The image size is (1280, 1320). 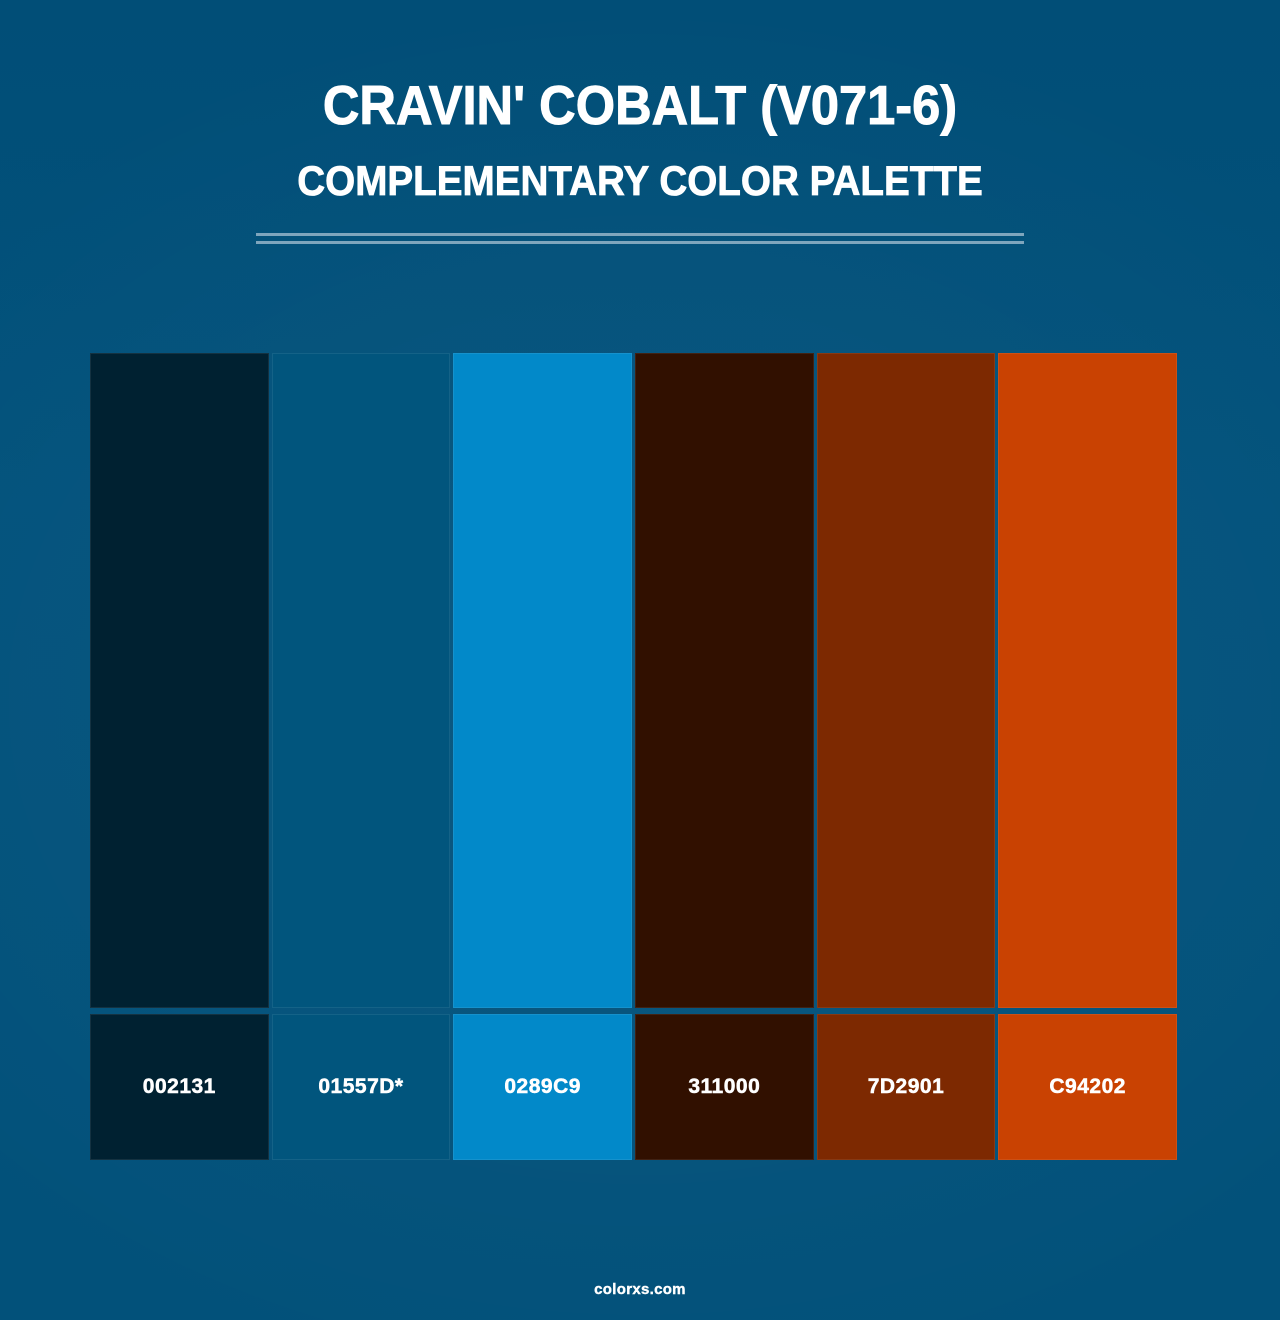 I want to click on swatch-hex-label-5: 7D2901, so click(x=906, y=1087).